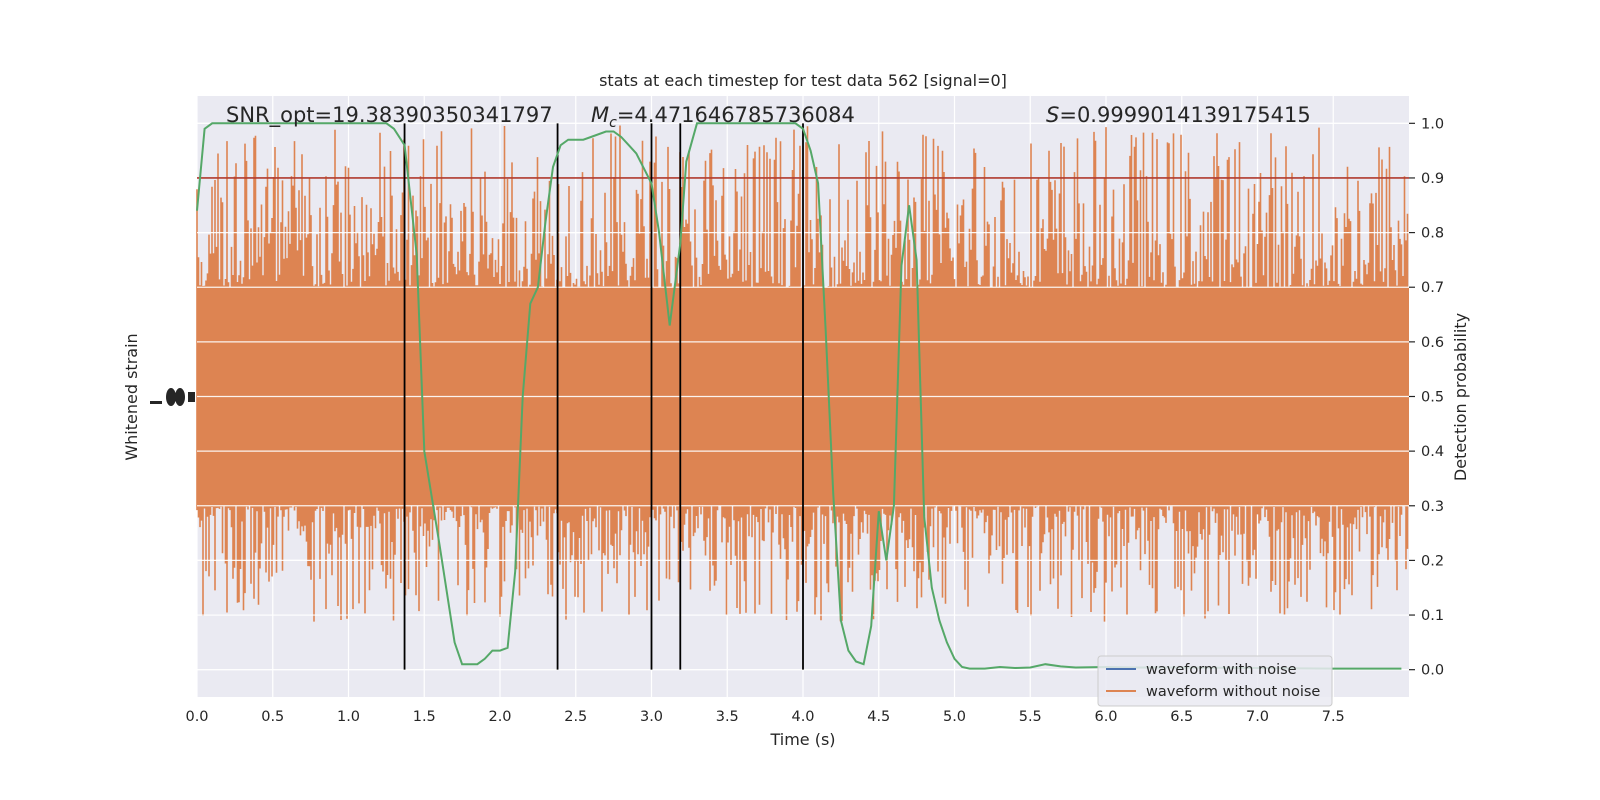 Image resolution: width=1600 pixels, height=800 pixels. I want to click on chirp-mass-annotation: Mc=4.471646785736084, so click(723, 117).